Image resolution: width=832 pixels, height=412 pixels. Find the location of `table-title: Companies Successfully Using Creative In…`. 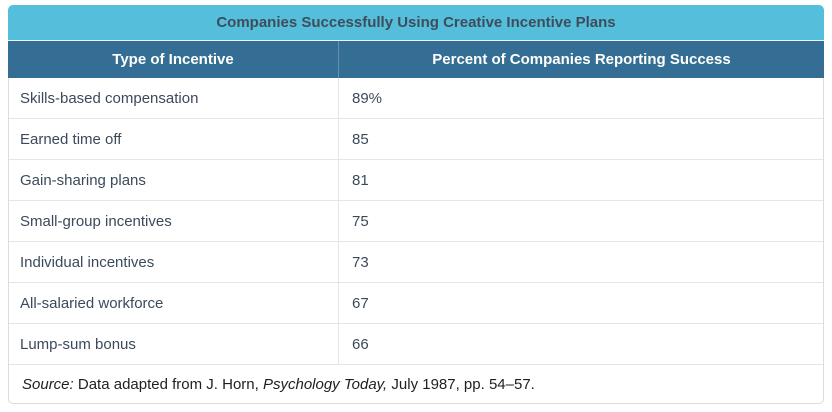

table-title: Companies Successfully Using Creative In… is located at coordinates (416, 23).